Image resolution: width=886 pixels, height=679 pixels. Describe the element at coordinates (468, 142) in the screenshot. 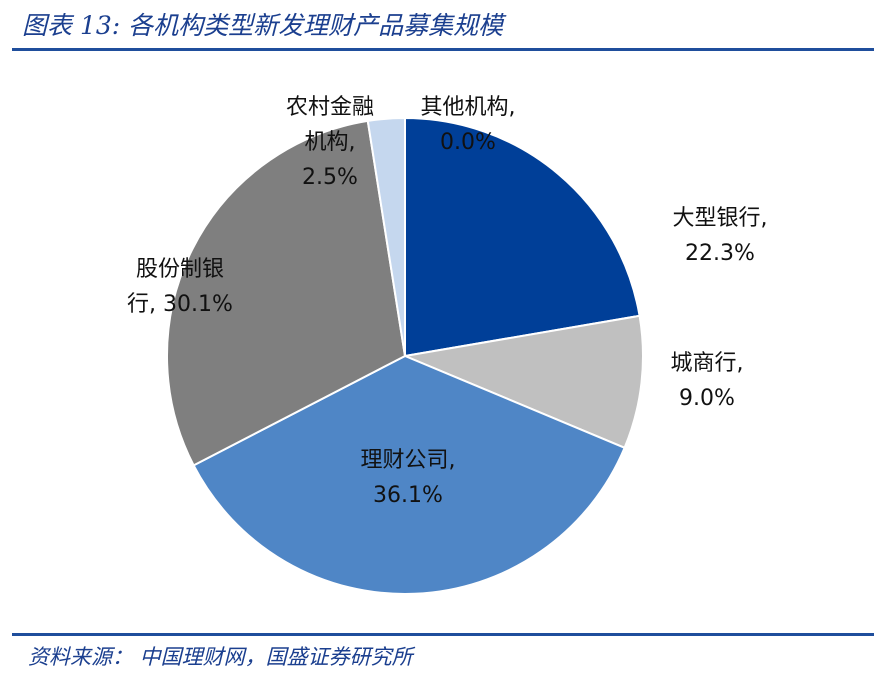

I see `slice-label-line: 0.0%` at that location.